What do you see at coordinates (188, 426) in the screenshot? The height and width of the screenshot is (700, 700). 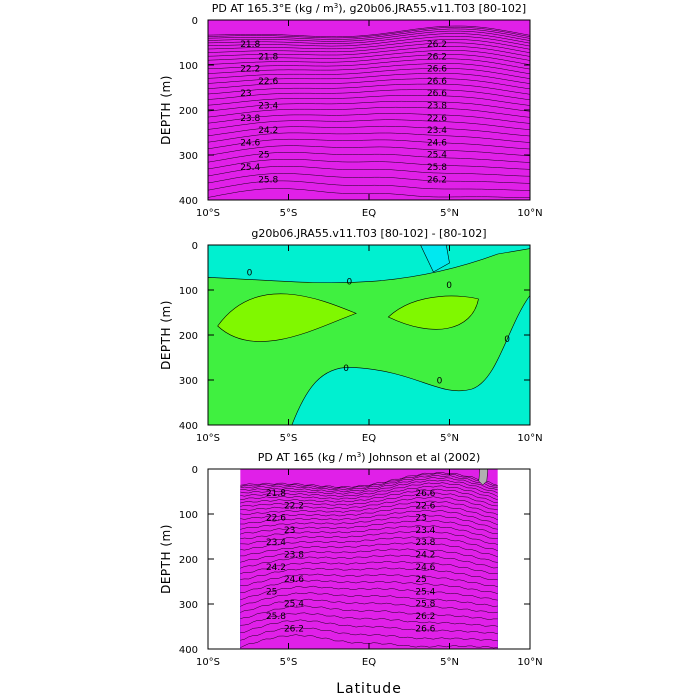 I see `y-tick-label: 400` at bounding box center [188, 426].